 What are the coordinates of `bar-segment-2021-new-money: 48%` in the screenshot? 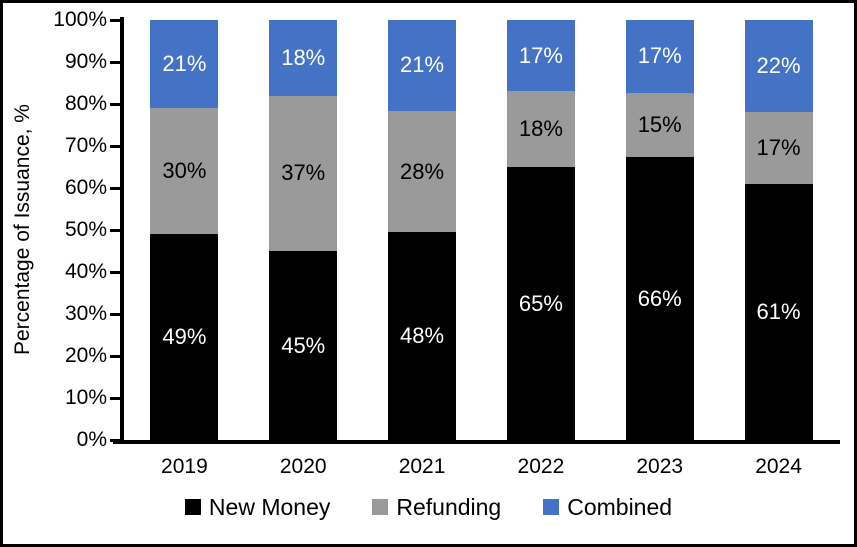 It's located at (422, 336).